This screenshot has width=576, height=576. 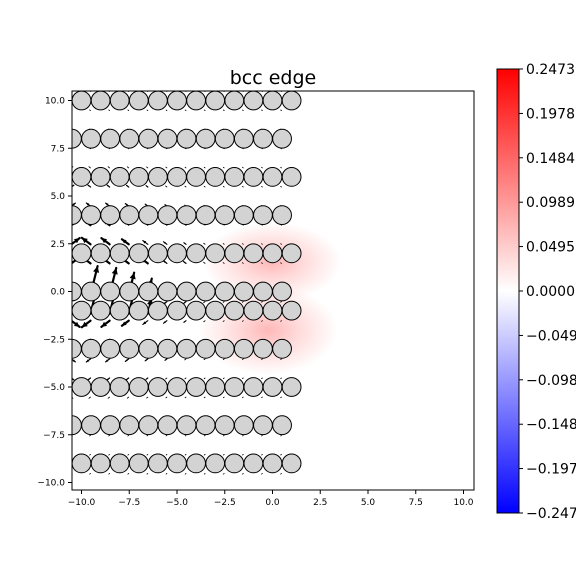 What do you see at coordinates (271, 499) in the screenshot?
I see `x-axis: −10.0 −7.5 −5.0 −2.5 0.0 2.5 5.0 7.5 10.0` at bounding box center [271, 499].